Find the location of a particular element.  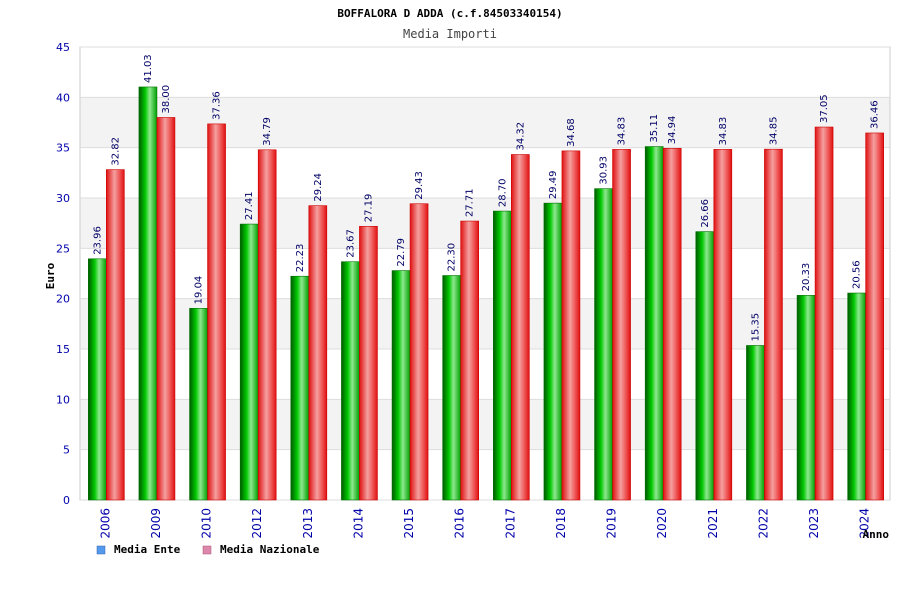

bar-media-nazionale-2021 is located at coordinates (723, 325).